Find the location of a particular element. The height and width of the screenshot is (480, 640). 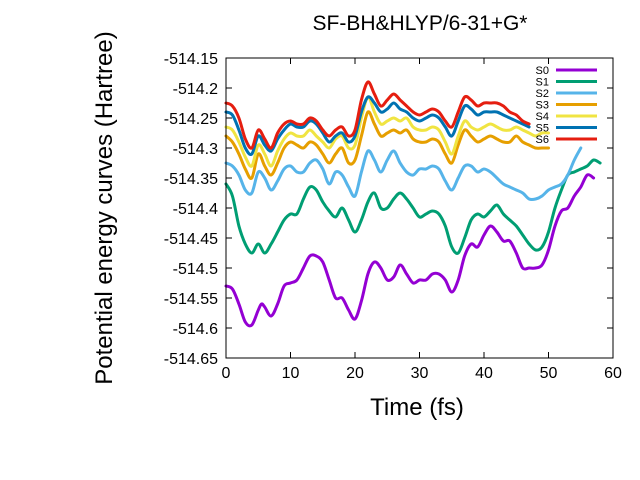

legend-label: S5 is located at coordinates (542, 129).